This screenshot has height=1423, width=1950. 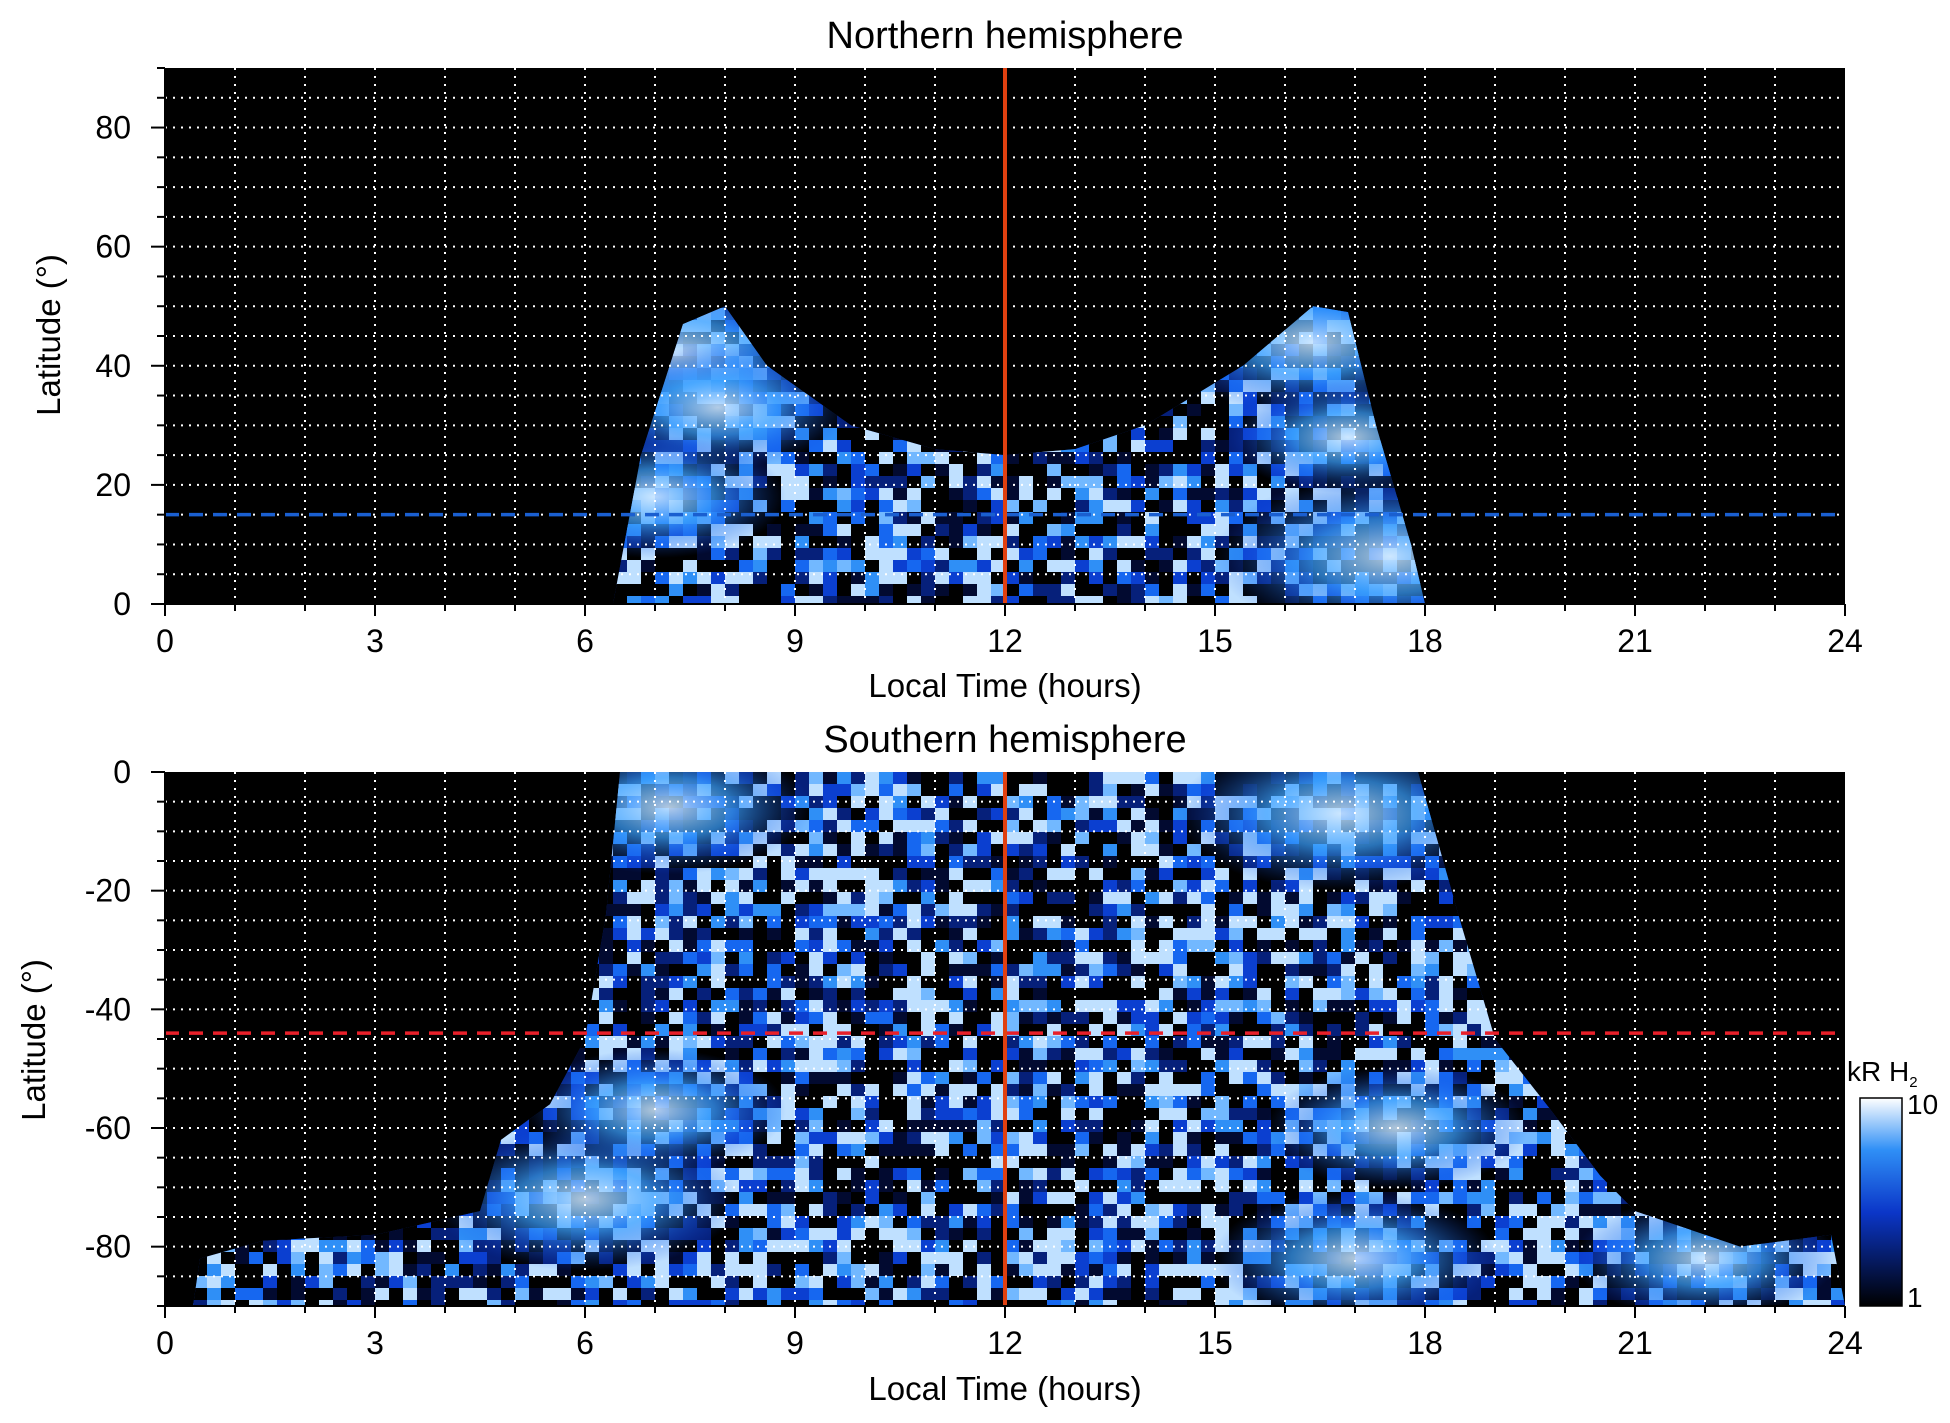 What do you see at coordinates (113, 485) in the screenshot?
I see `y-tick-label: 20` at bounding box center [113, 485].